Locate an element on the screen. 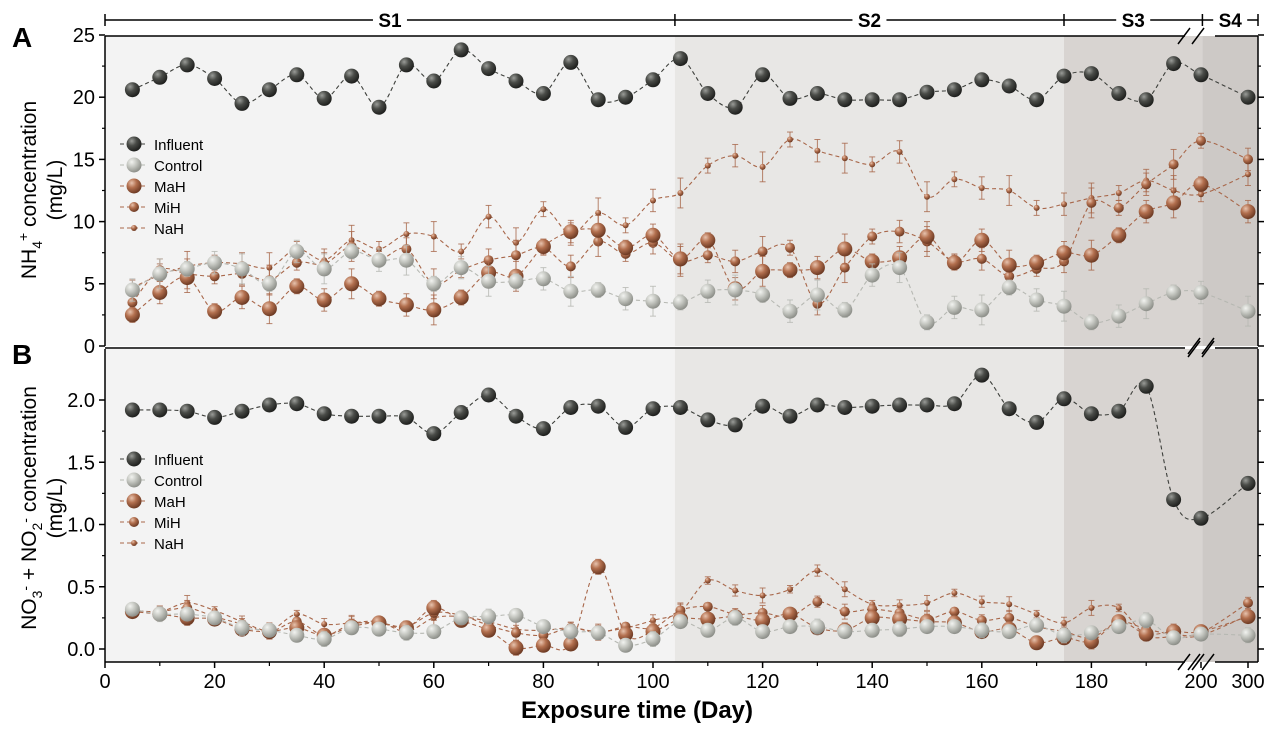  series-control is located at coordinates (690, 627).